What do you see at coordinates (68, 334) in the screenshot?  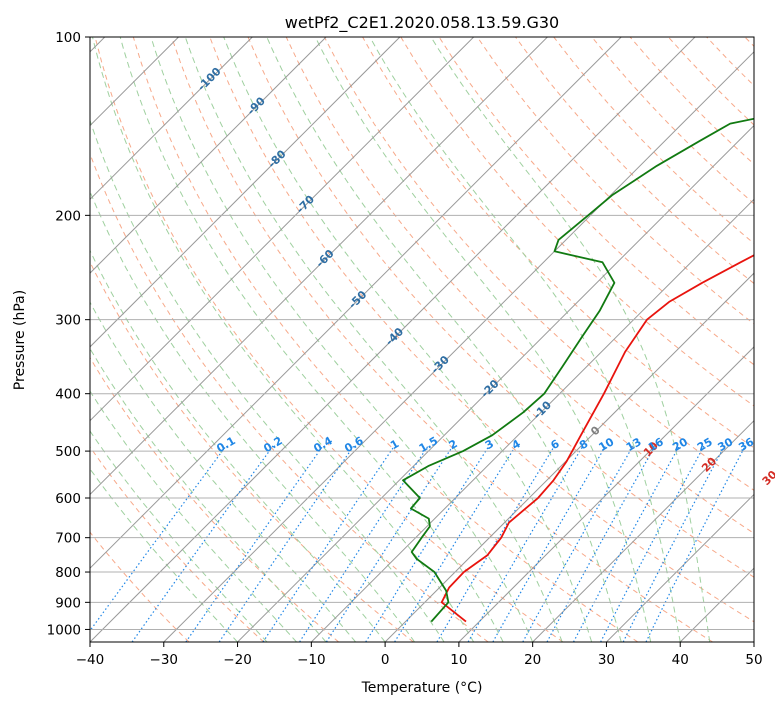 I see `y-axis: 100 200 300 400 500 600 700 800 900 1000` at bounding box center [68, 334].